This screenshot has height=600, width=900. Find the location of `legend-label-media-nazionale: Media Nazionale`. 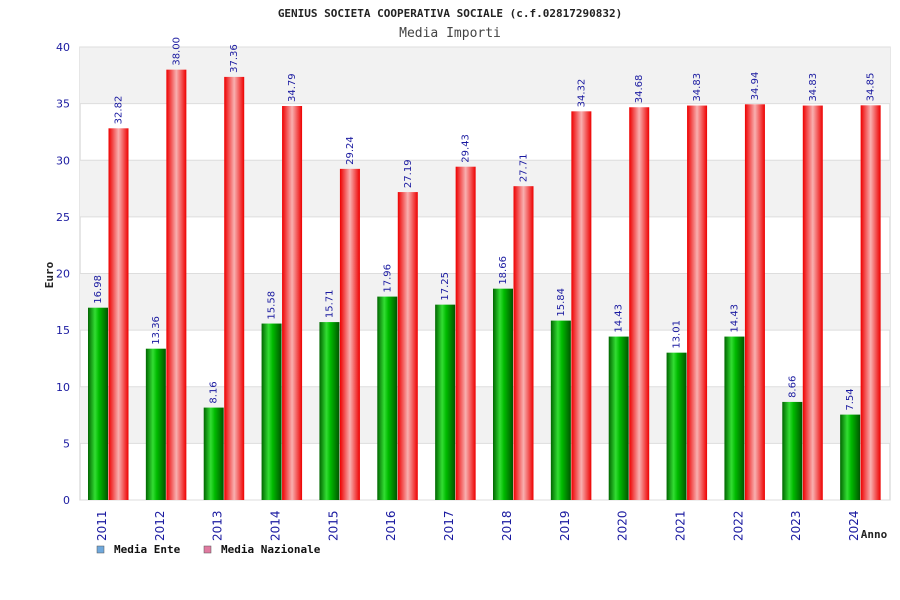

legend-label-media-nazionale: Media Nazionale is located at coordinates (271, 549).